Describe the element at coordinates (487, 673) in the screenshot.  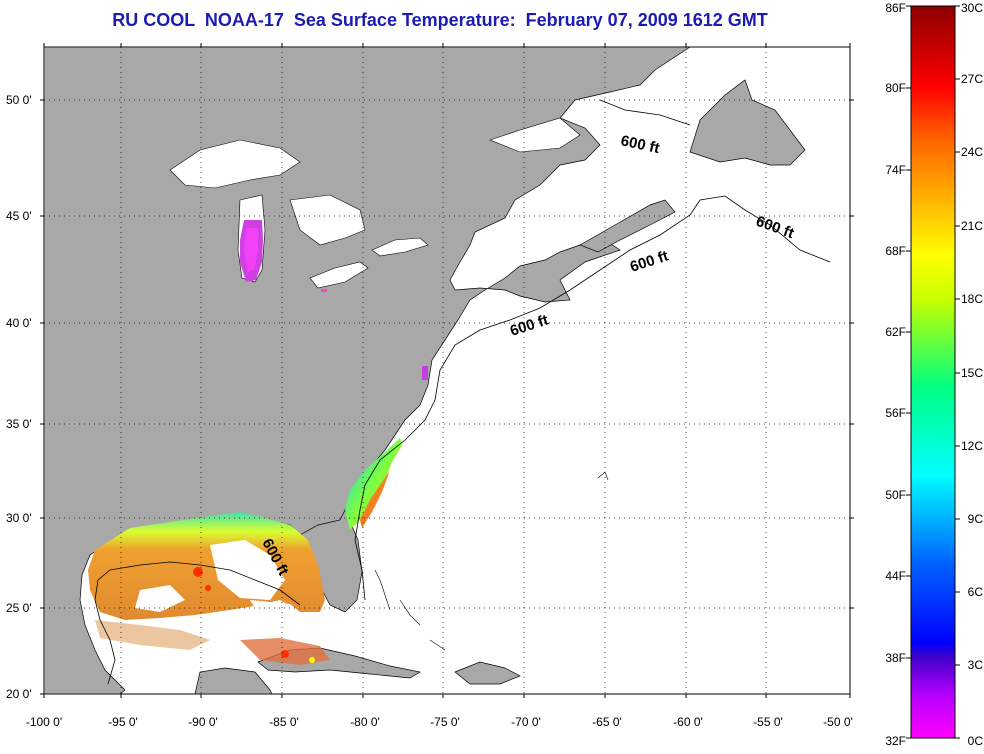
I see `hispaniola-landmass` at that location.